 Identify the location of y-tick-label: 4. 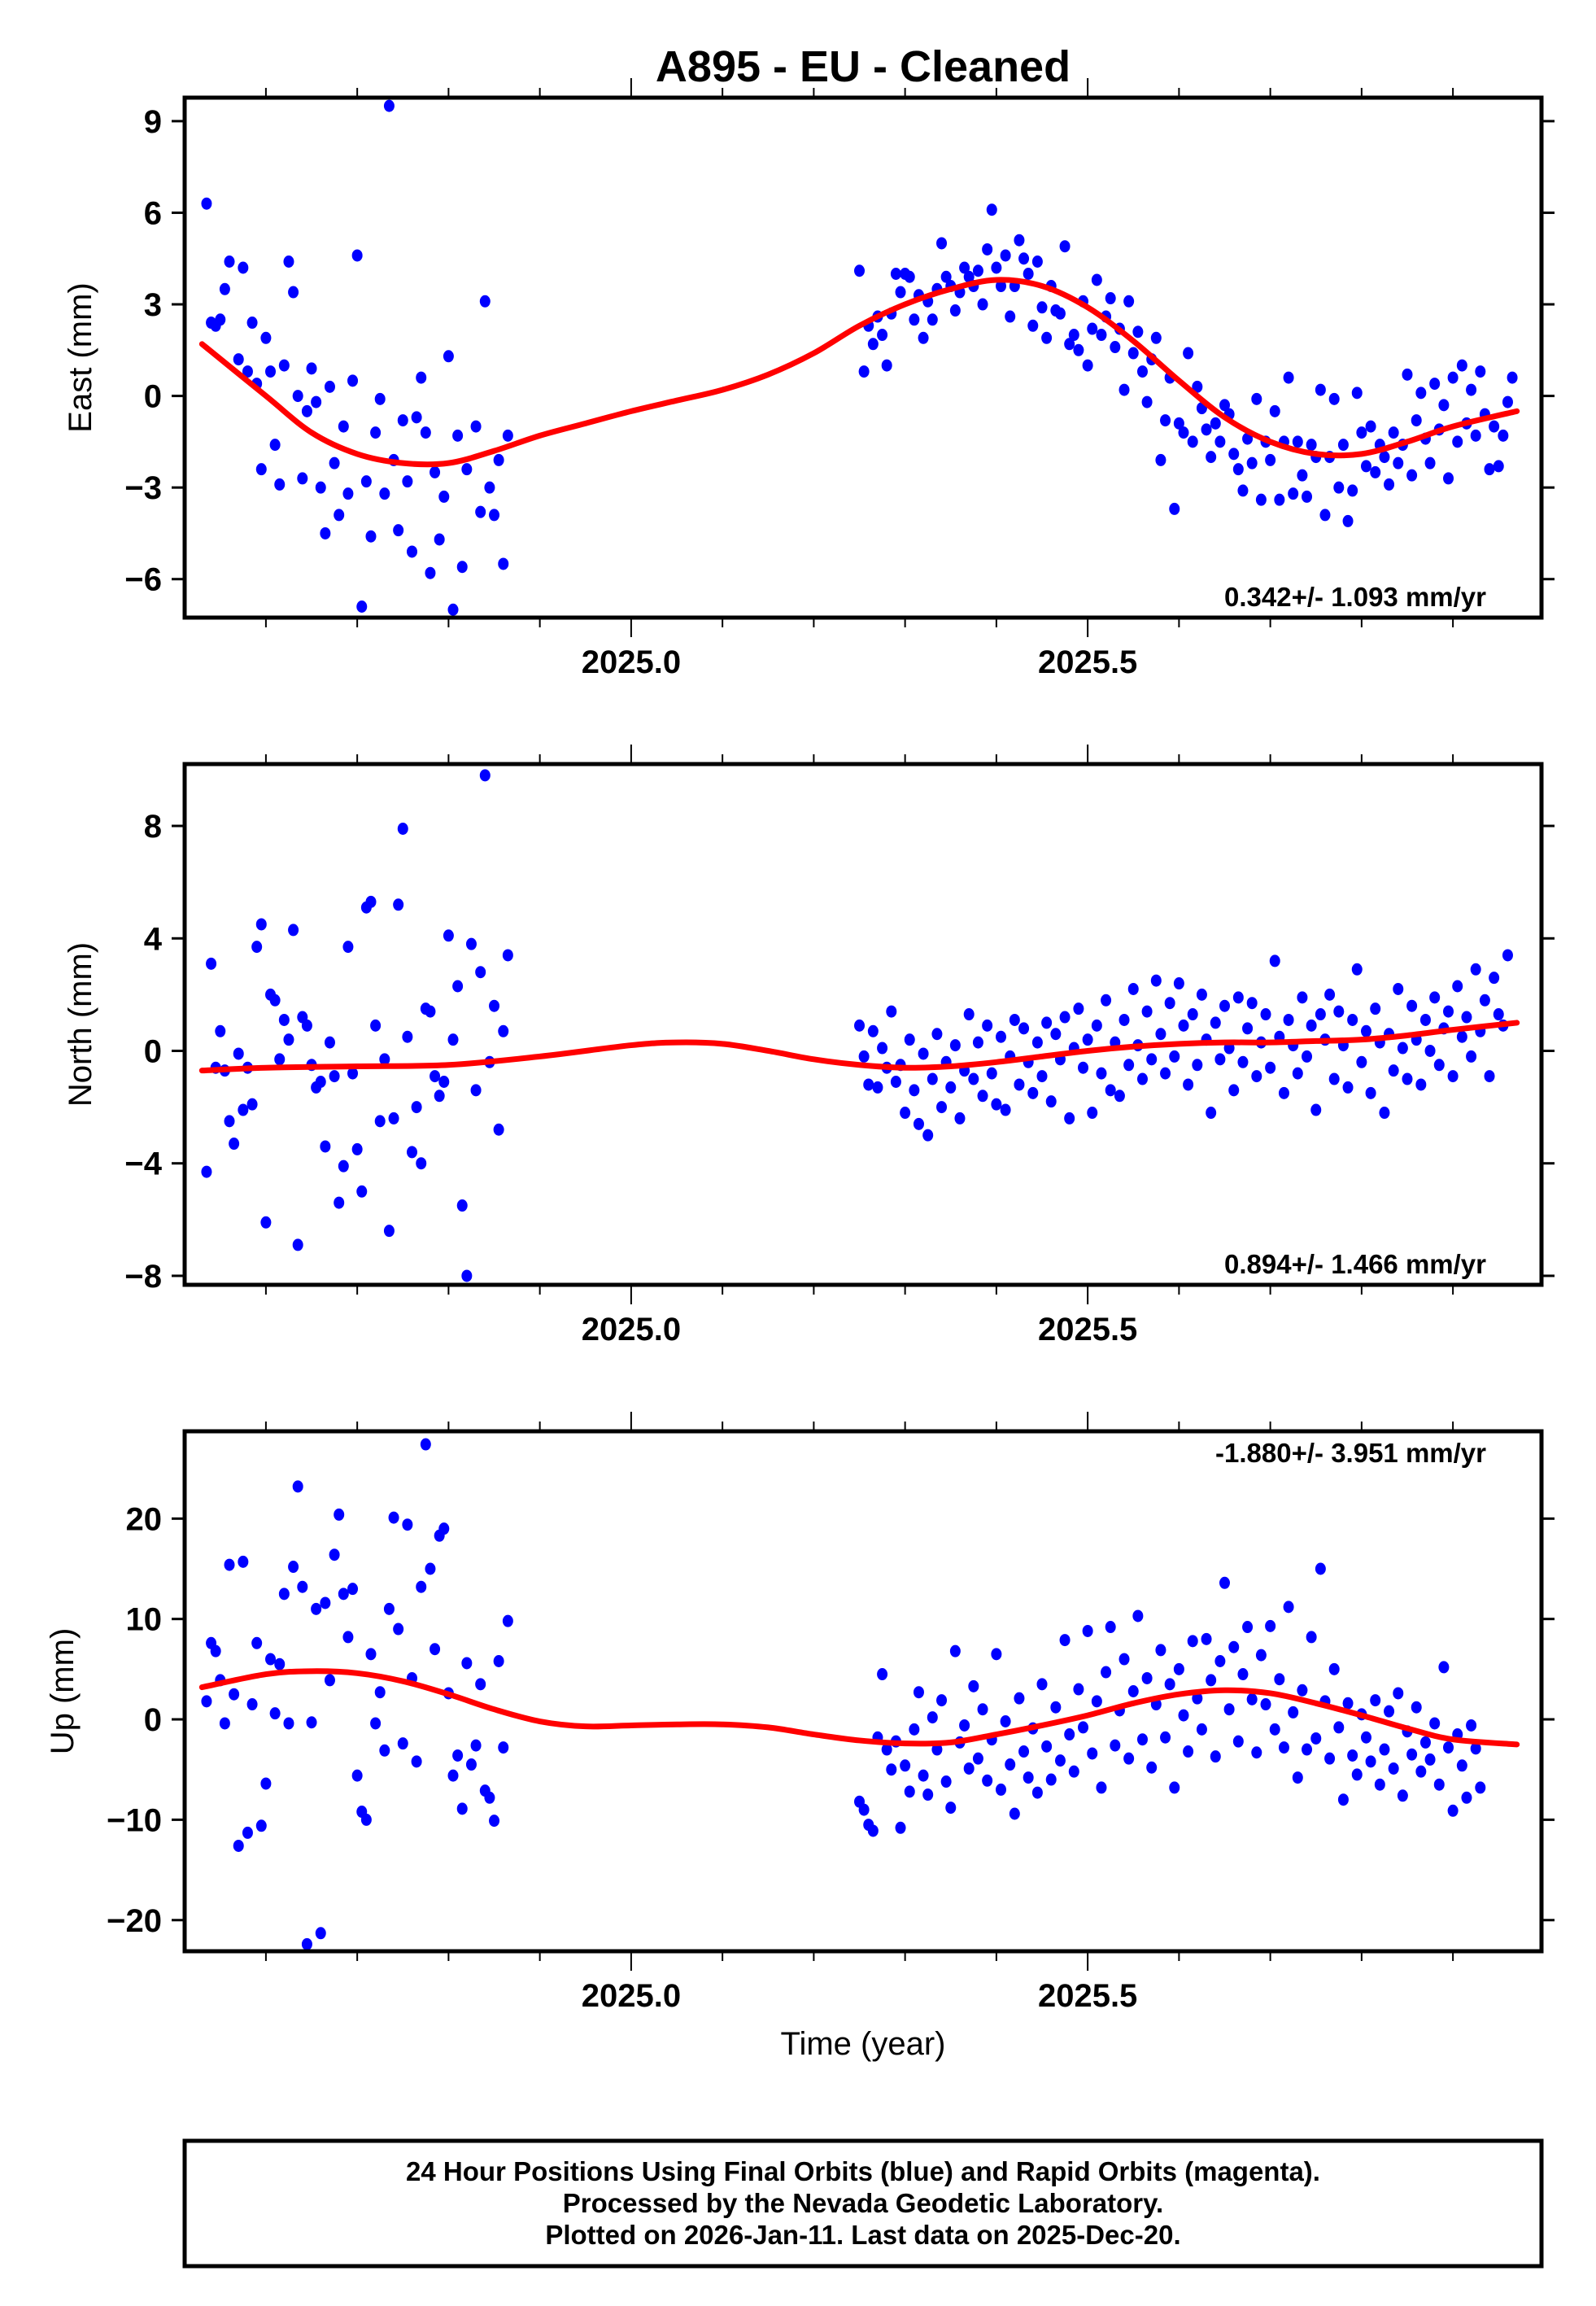
(153, 939).